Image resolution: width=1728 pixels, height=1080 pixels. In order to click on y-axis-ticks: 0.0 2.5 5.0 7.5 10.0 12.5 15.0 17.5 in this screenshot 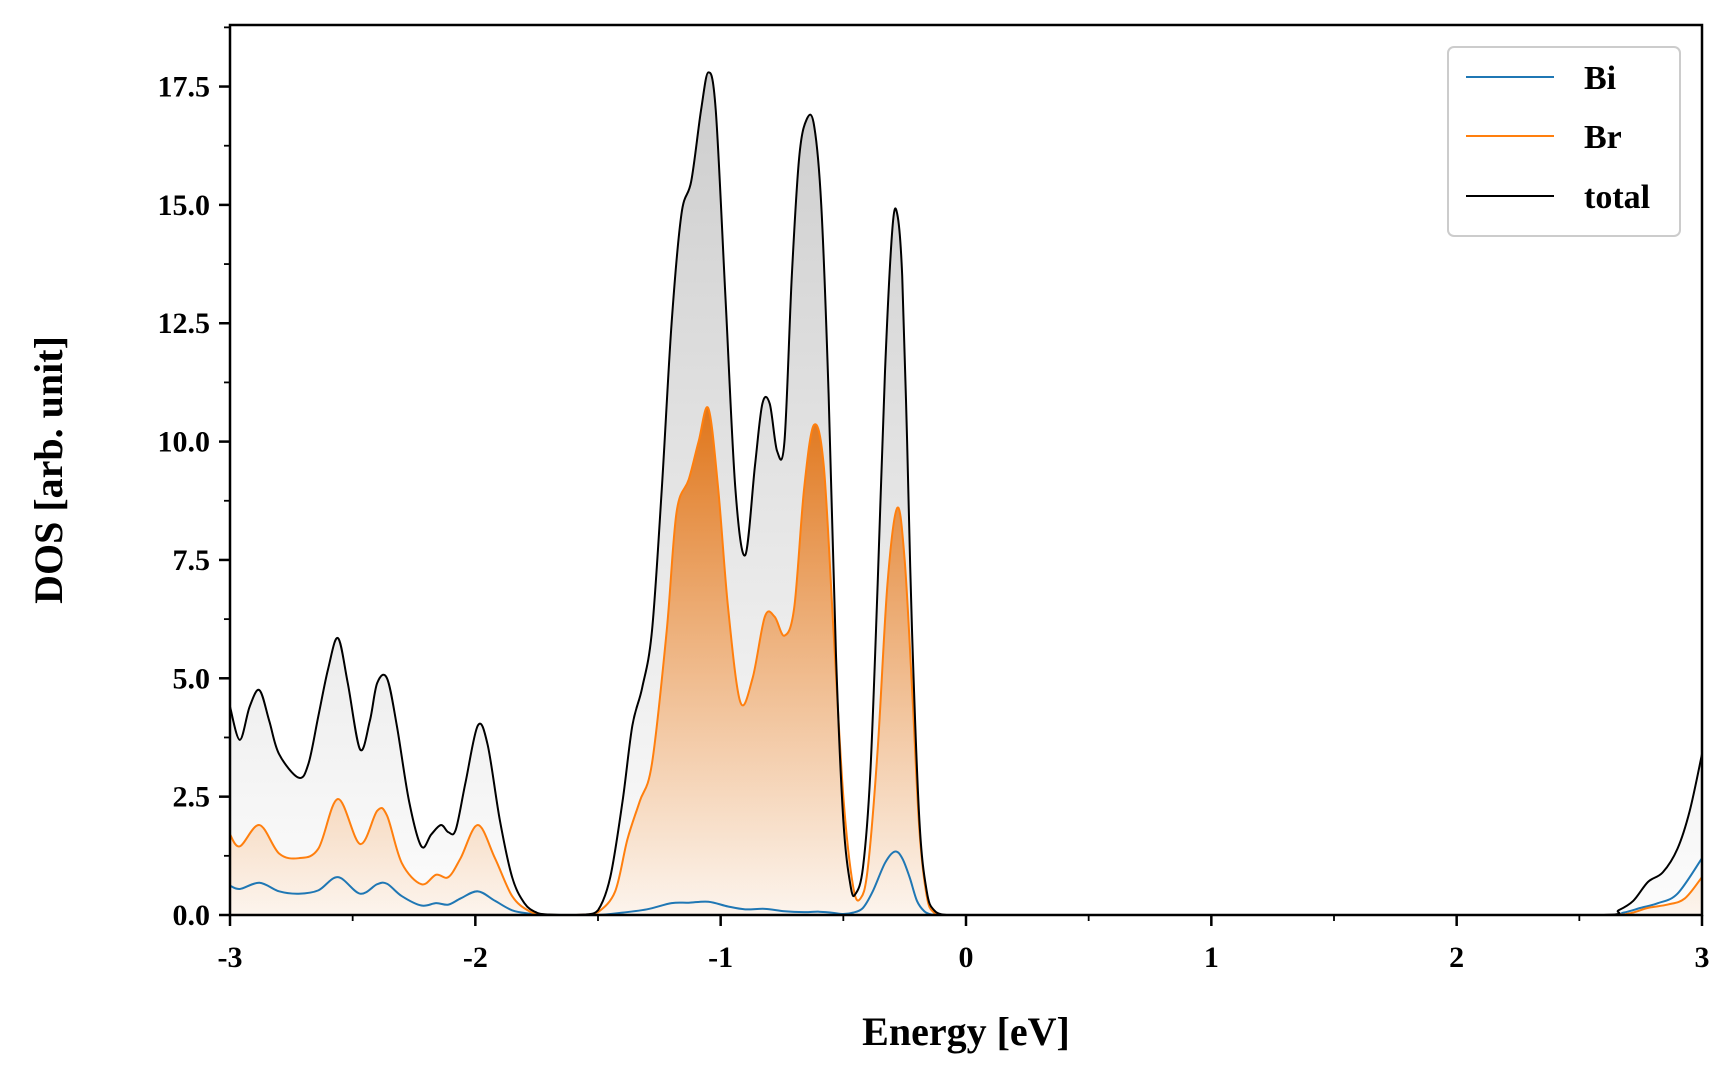, I will do `click(194, 479)`.